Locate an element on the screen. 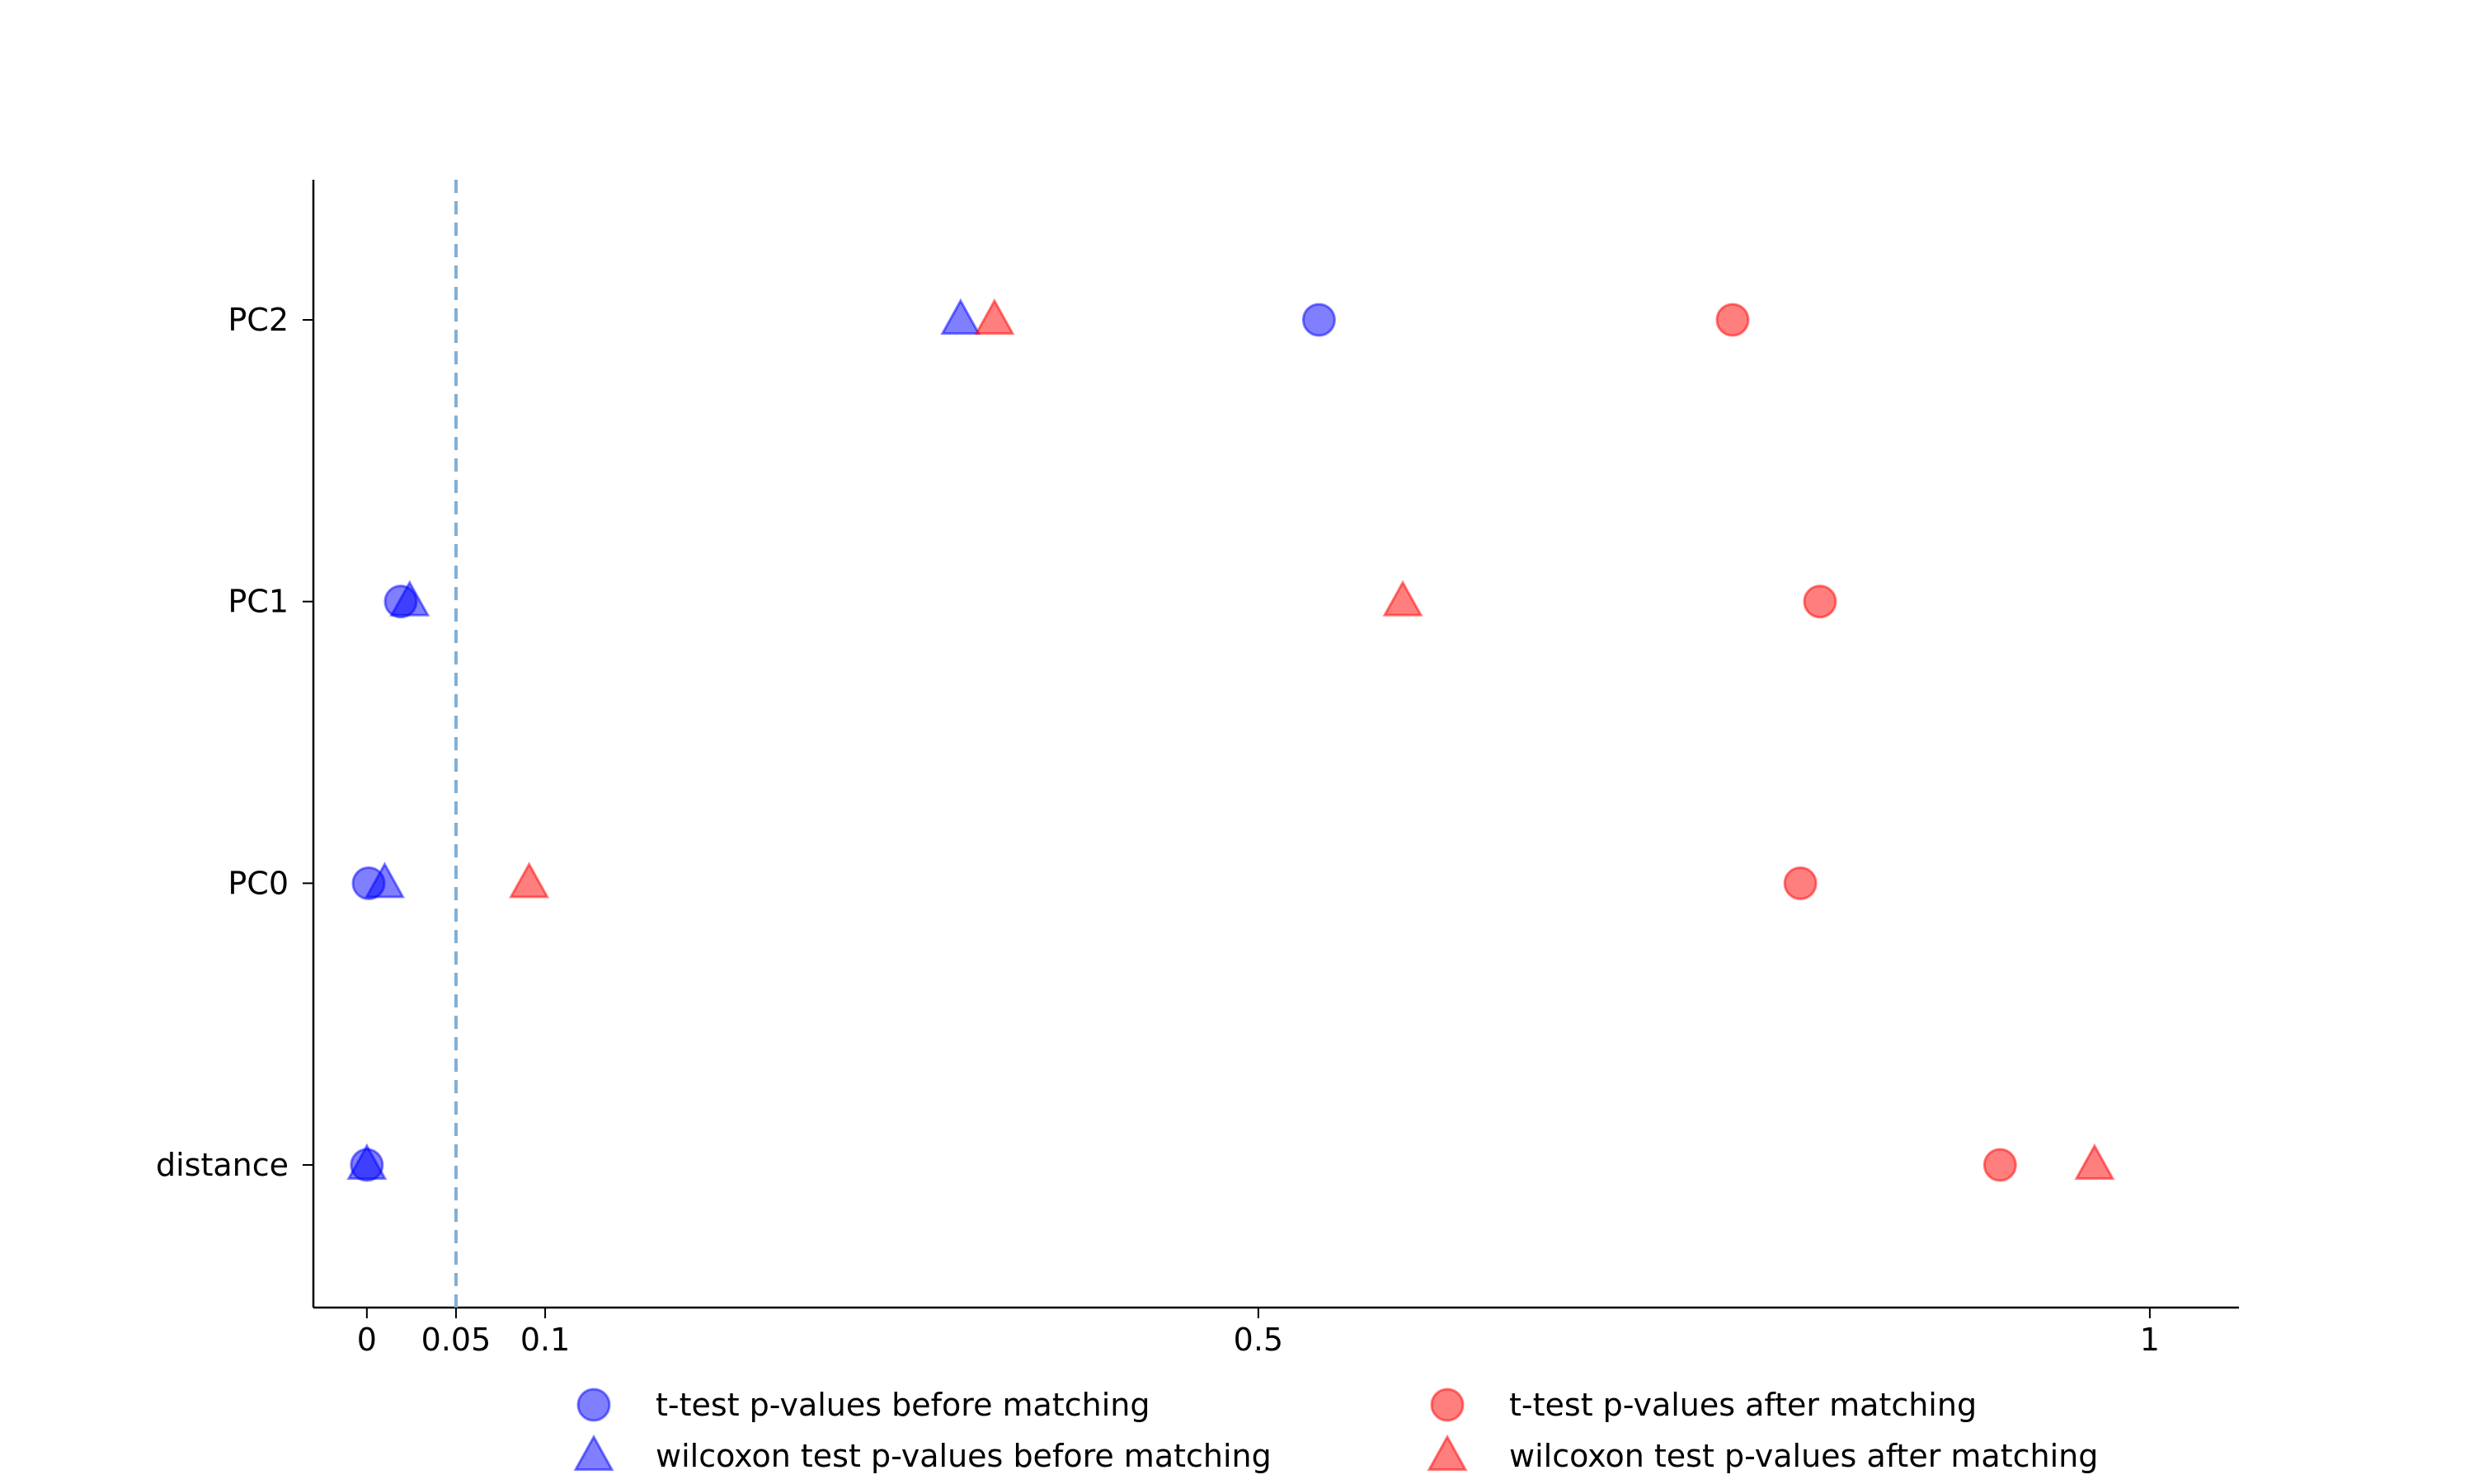  x-tick-label: 0 is located at coordinates (367, 1340).